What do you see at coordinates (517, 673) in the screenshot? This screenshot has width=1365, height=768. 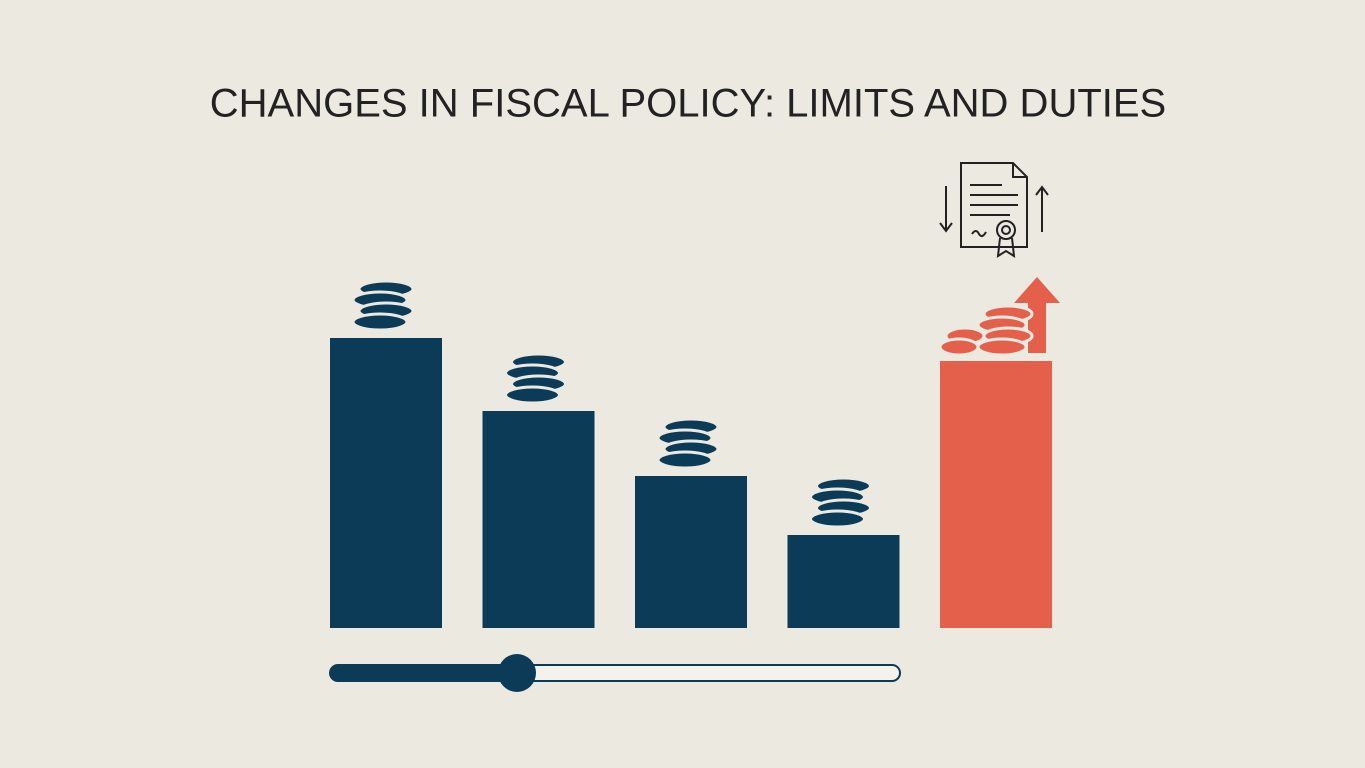 I see `slider-knob` at bounding box center [517, 673].